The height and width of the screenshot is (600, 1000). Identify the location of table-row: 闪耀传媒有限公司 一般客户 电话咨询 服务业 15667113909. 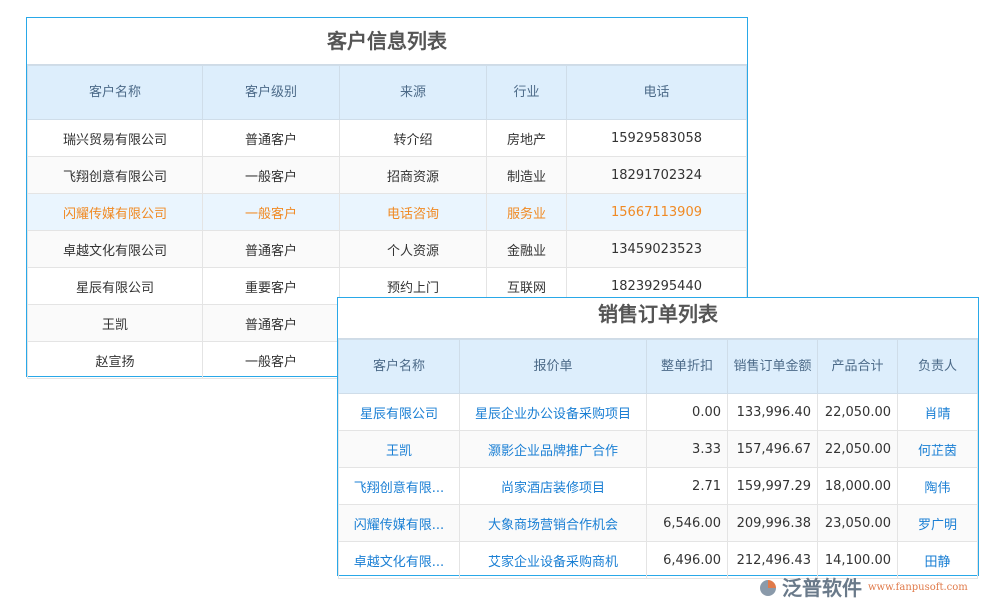
(387, 212).